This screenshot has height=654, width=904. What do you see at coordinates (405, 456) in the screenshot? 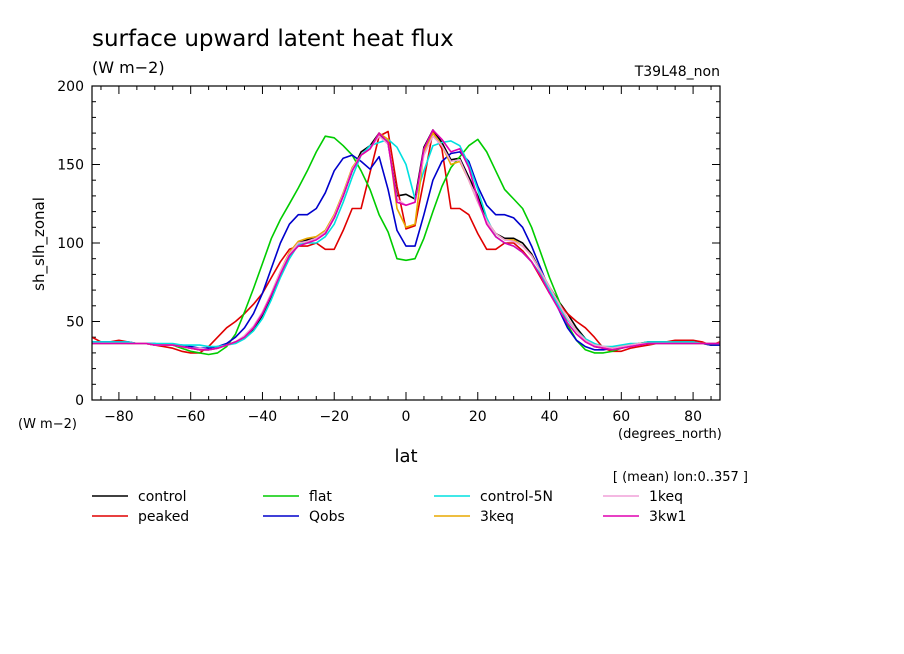
I see `x-axis-label: lat` at bounding box center [405, 456].